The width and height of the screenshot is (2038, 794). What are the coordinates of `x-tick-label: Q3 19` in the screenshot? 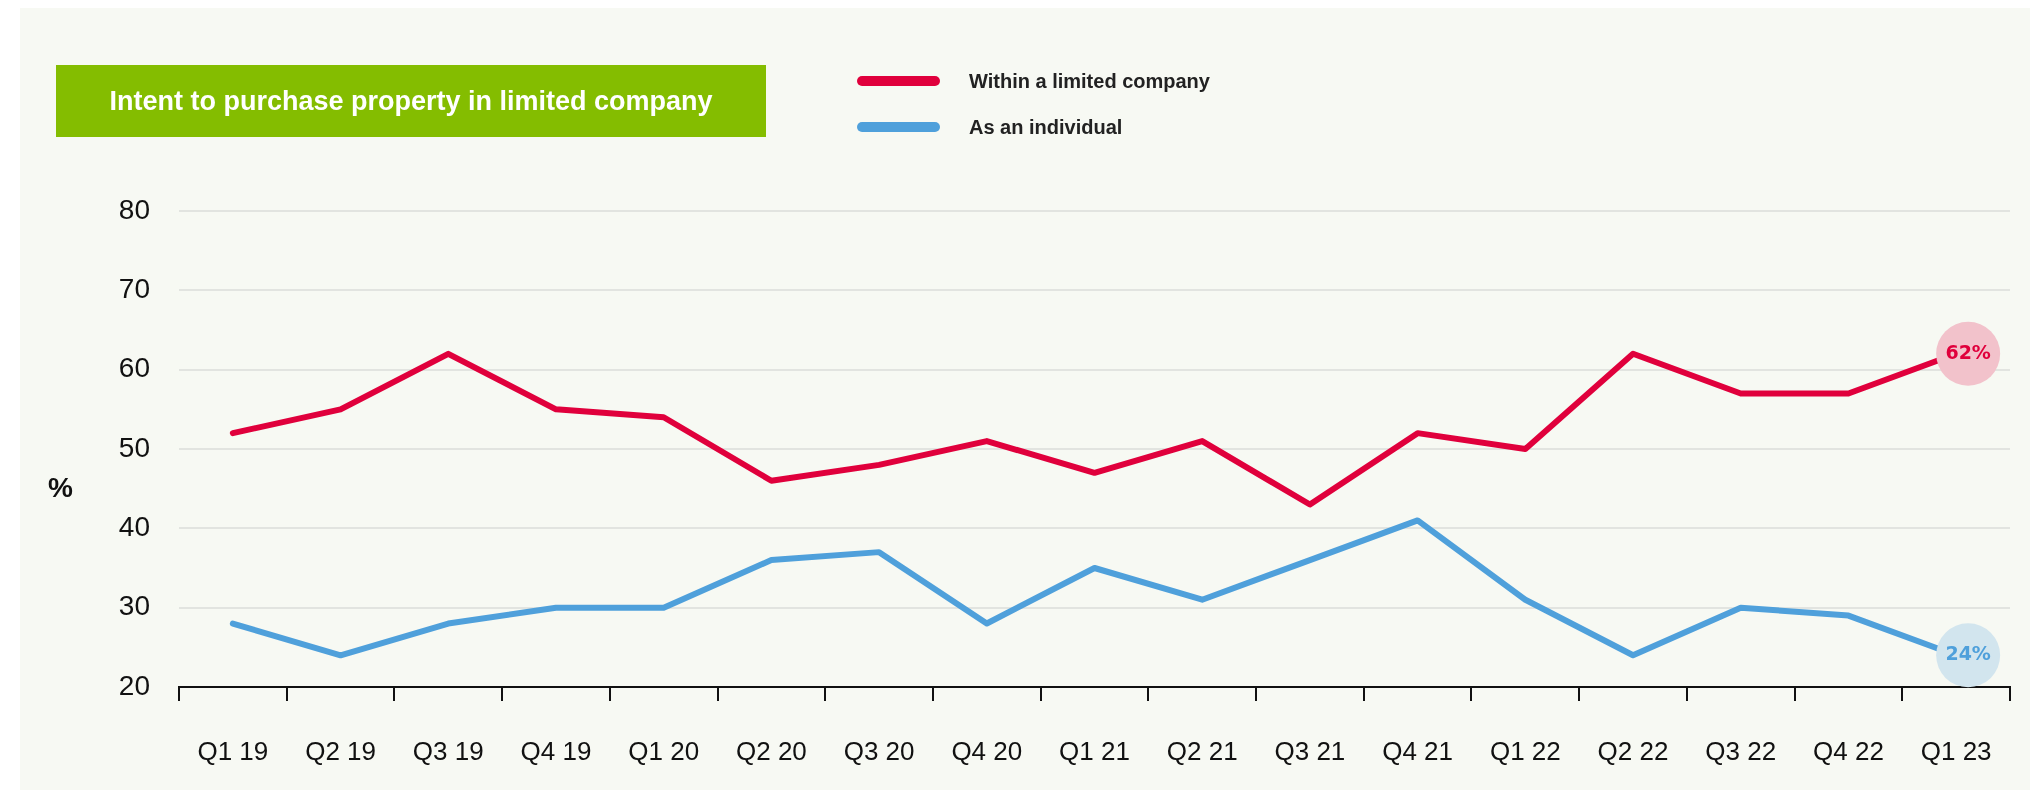 It's located at (448, 750).